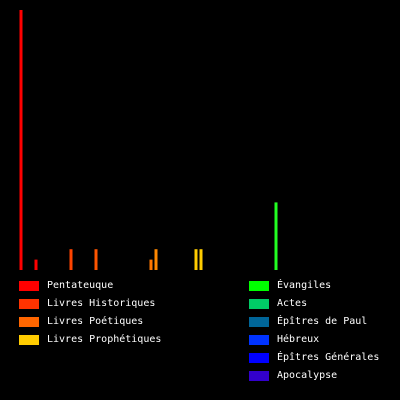 This screenshot has width=400, height=400. I want to click on legend-item: Livres Prophétiques, so click(90, 340).